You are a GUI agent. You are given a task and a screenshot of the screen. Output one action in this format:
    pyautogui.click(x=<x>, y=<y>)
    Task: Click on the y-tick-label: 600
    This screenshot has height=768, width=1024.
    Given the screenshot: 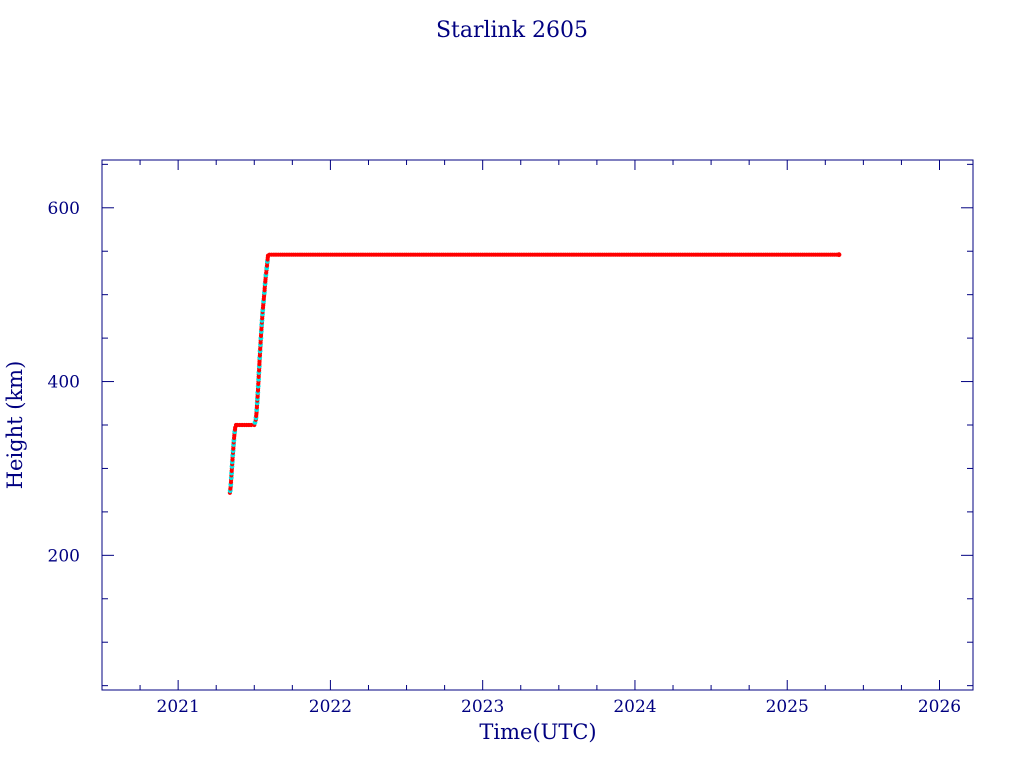 What is the action you would take?
    pyautogui.click(x=64, y=209)
    